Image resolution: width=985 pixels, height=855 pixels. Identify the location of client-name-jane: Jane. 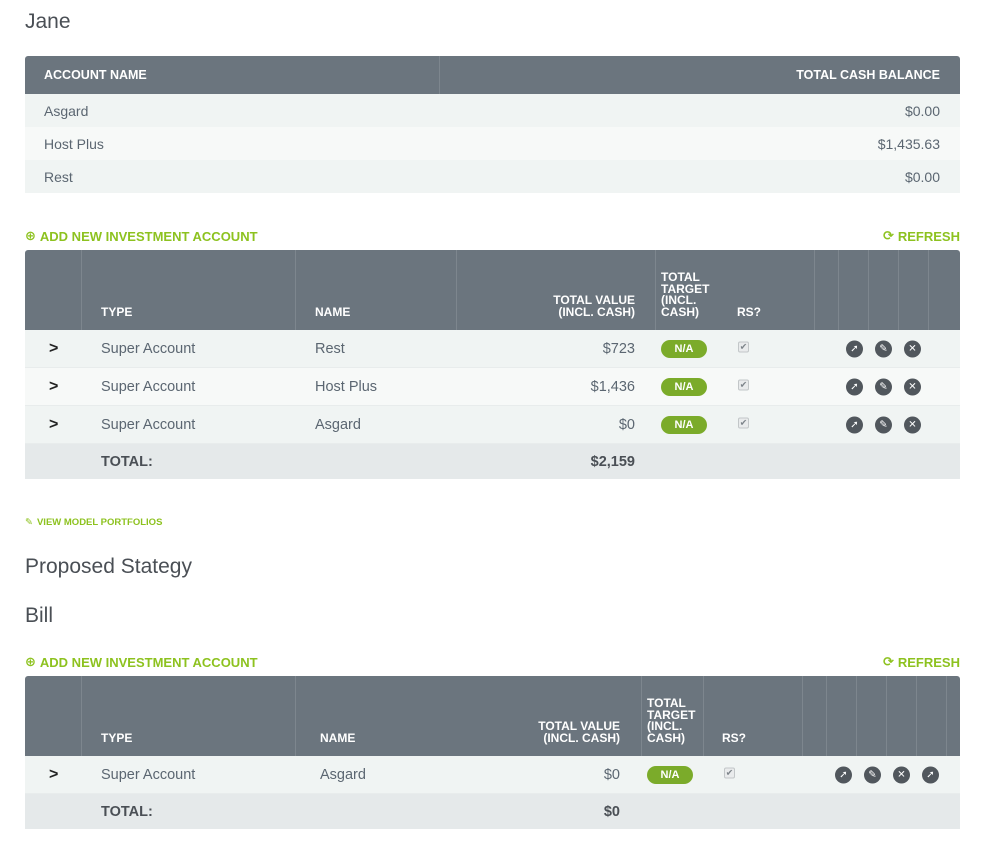
(48, 21).